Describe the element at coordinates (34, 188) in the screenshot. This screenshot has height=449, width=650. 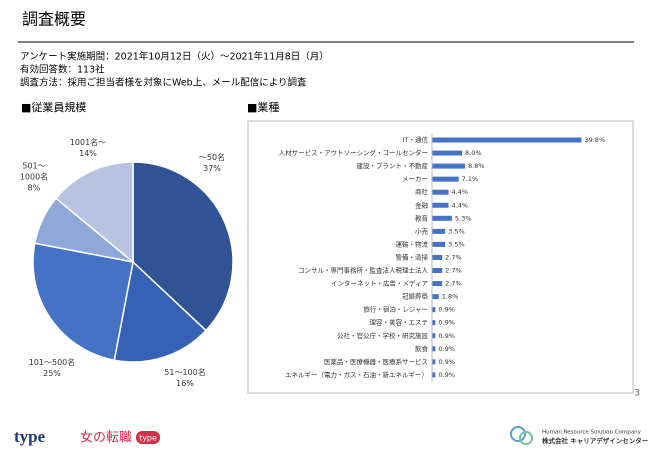
I see `slice-value: 8%` at that location.